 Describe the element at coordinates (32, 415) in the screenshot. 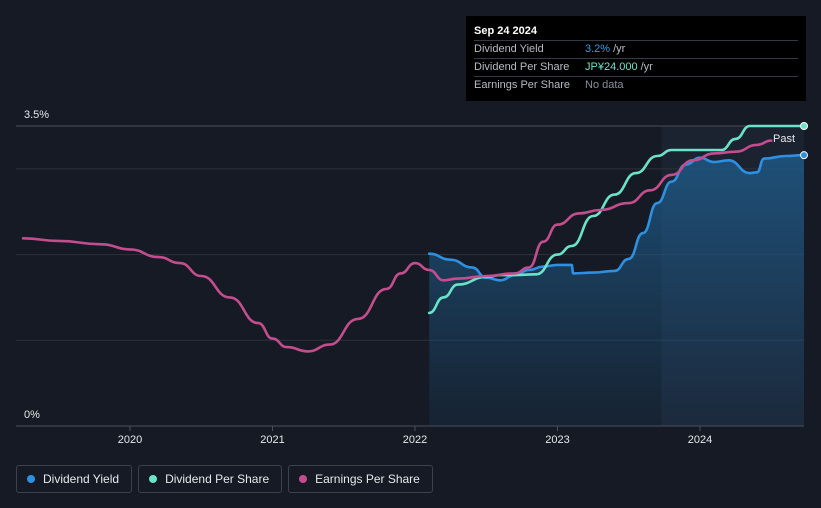

I see `y-tick-label-bottom: 0%` at that location.